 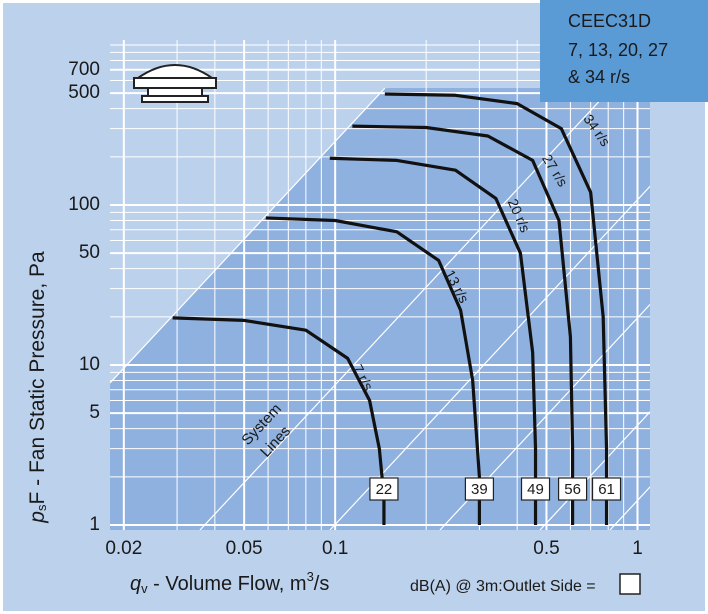 What do you see at coordinates (94, 524) in the screenshot?
I see `y-tick-label: 1` at bounding box center [94, 524].